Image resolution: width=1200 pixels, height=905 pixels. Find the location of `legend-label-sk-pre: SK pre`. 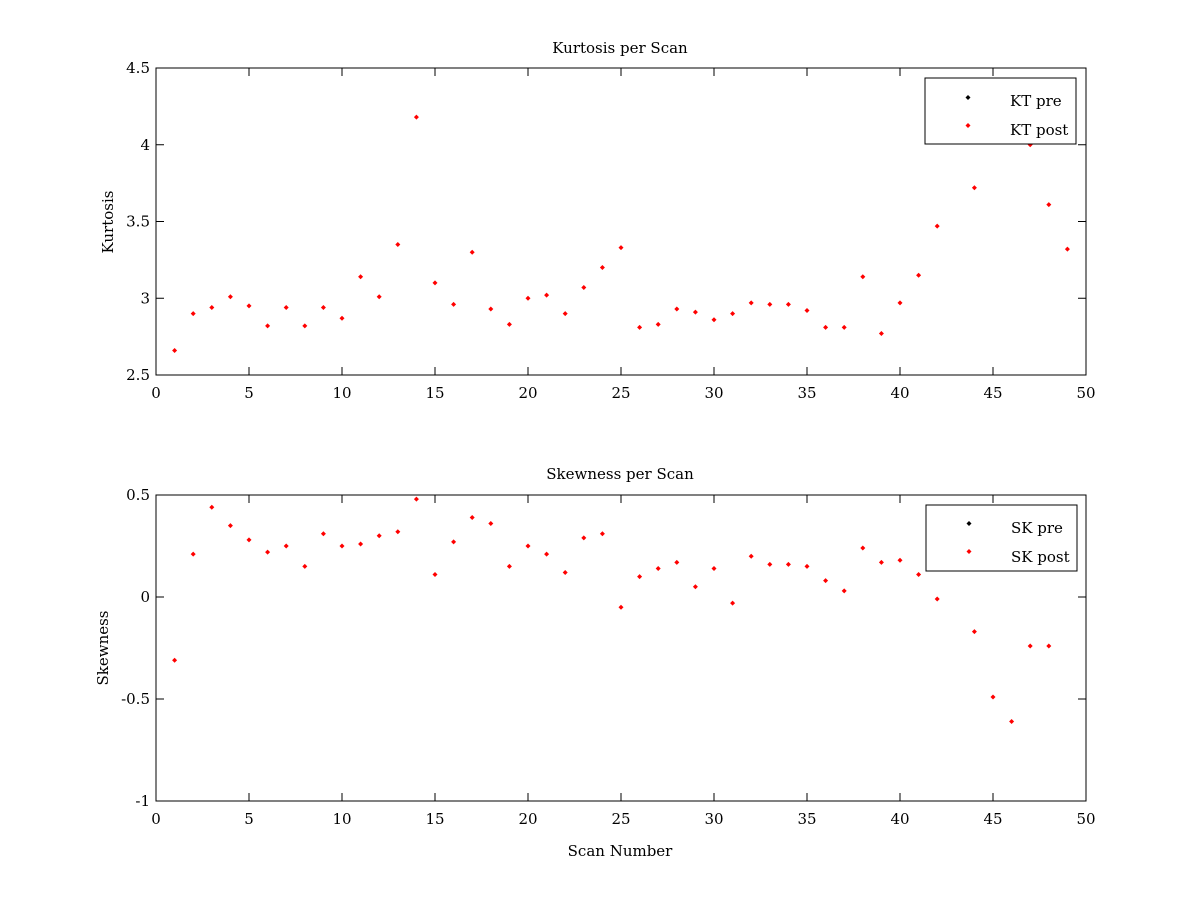

legend-label-sk-pre: SK pre is located at coordinates (1037, 528).